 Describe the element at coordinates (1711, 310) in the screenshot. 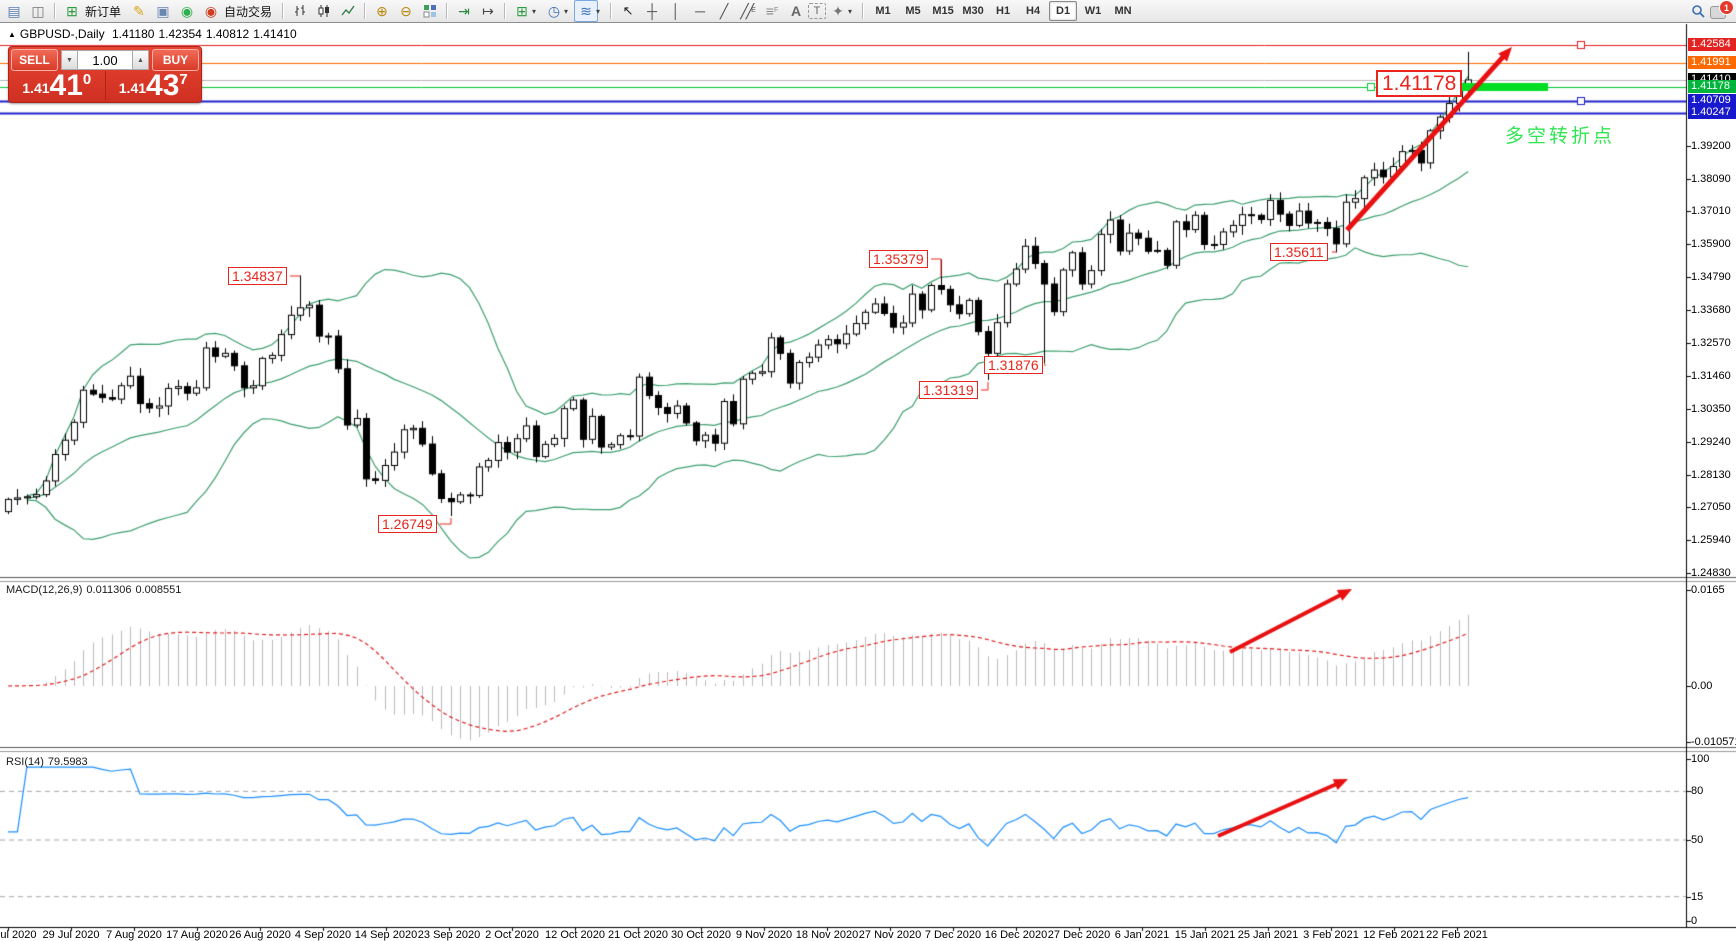

I see `price-tick: 1.33680` at that location.